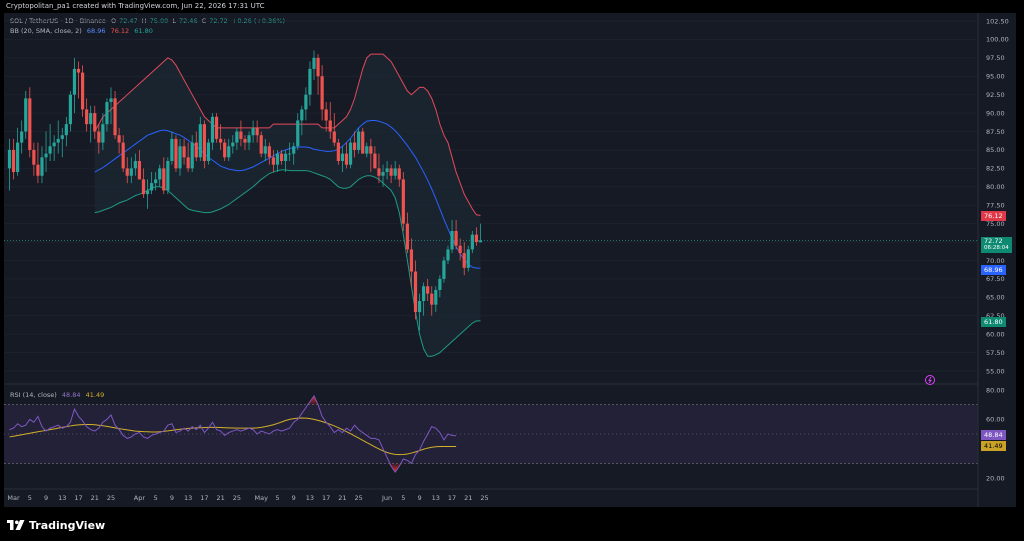  I want to click on bb-label: BB (20, SMA, close, 2), so click(46, 31).